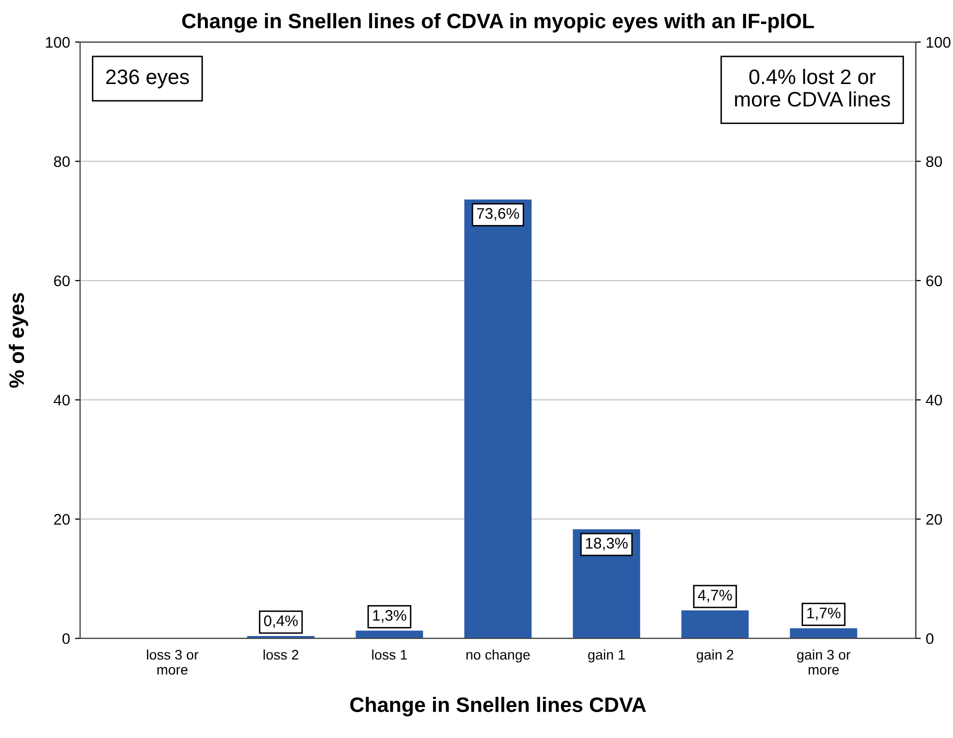  Describe the element at coordinates (498, 214) in the screenshot. I see `data-label: 73,6%` at that location.